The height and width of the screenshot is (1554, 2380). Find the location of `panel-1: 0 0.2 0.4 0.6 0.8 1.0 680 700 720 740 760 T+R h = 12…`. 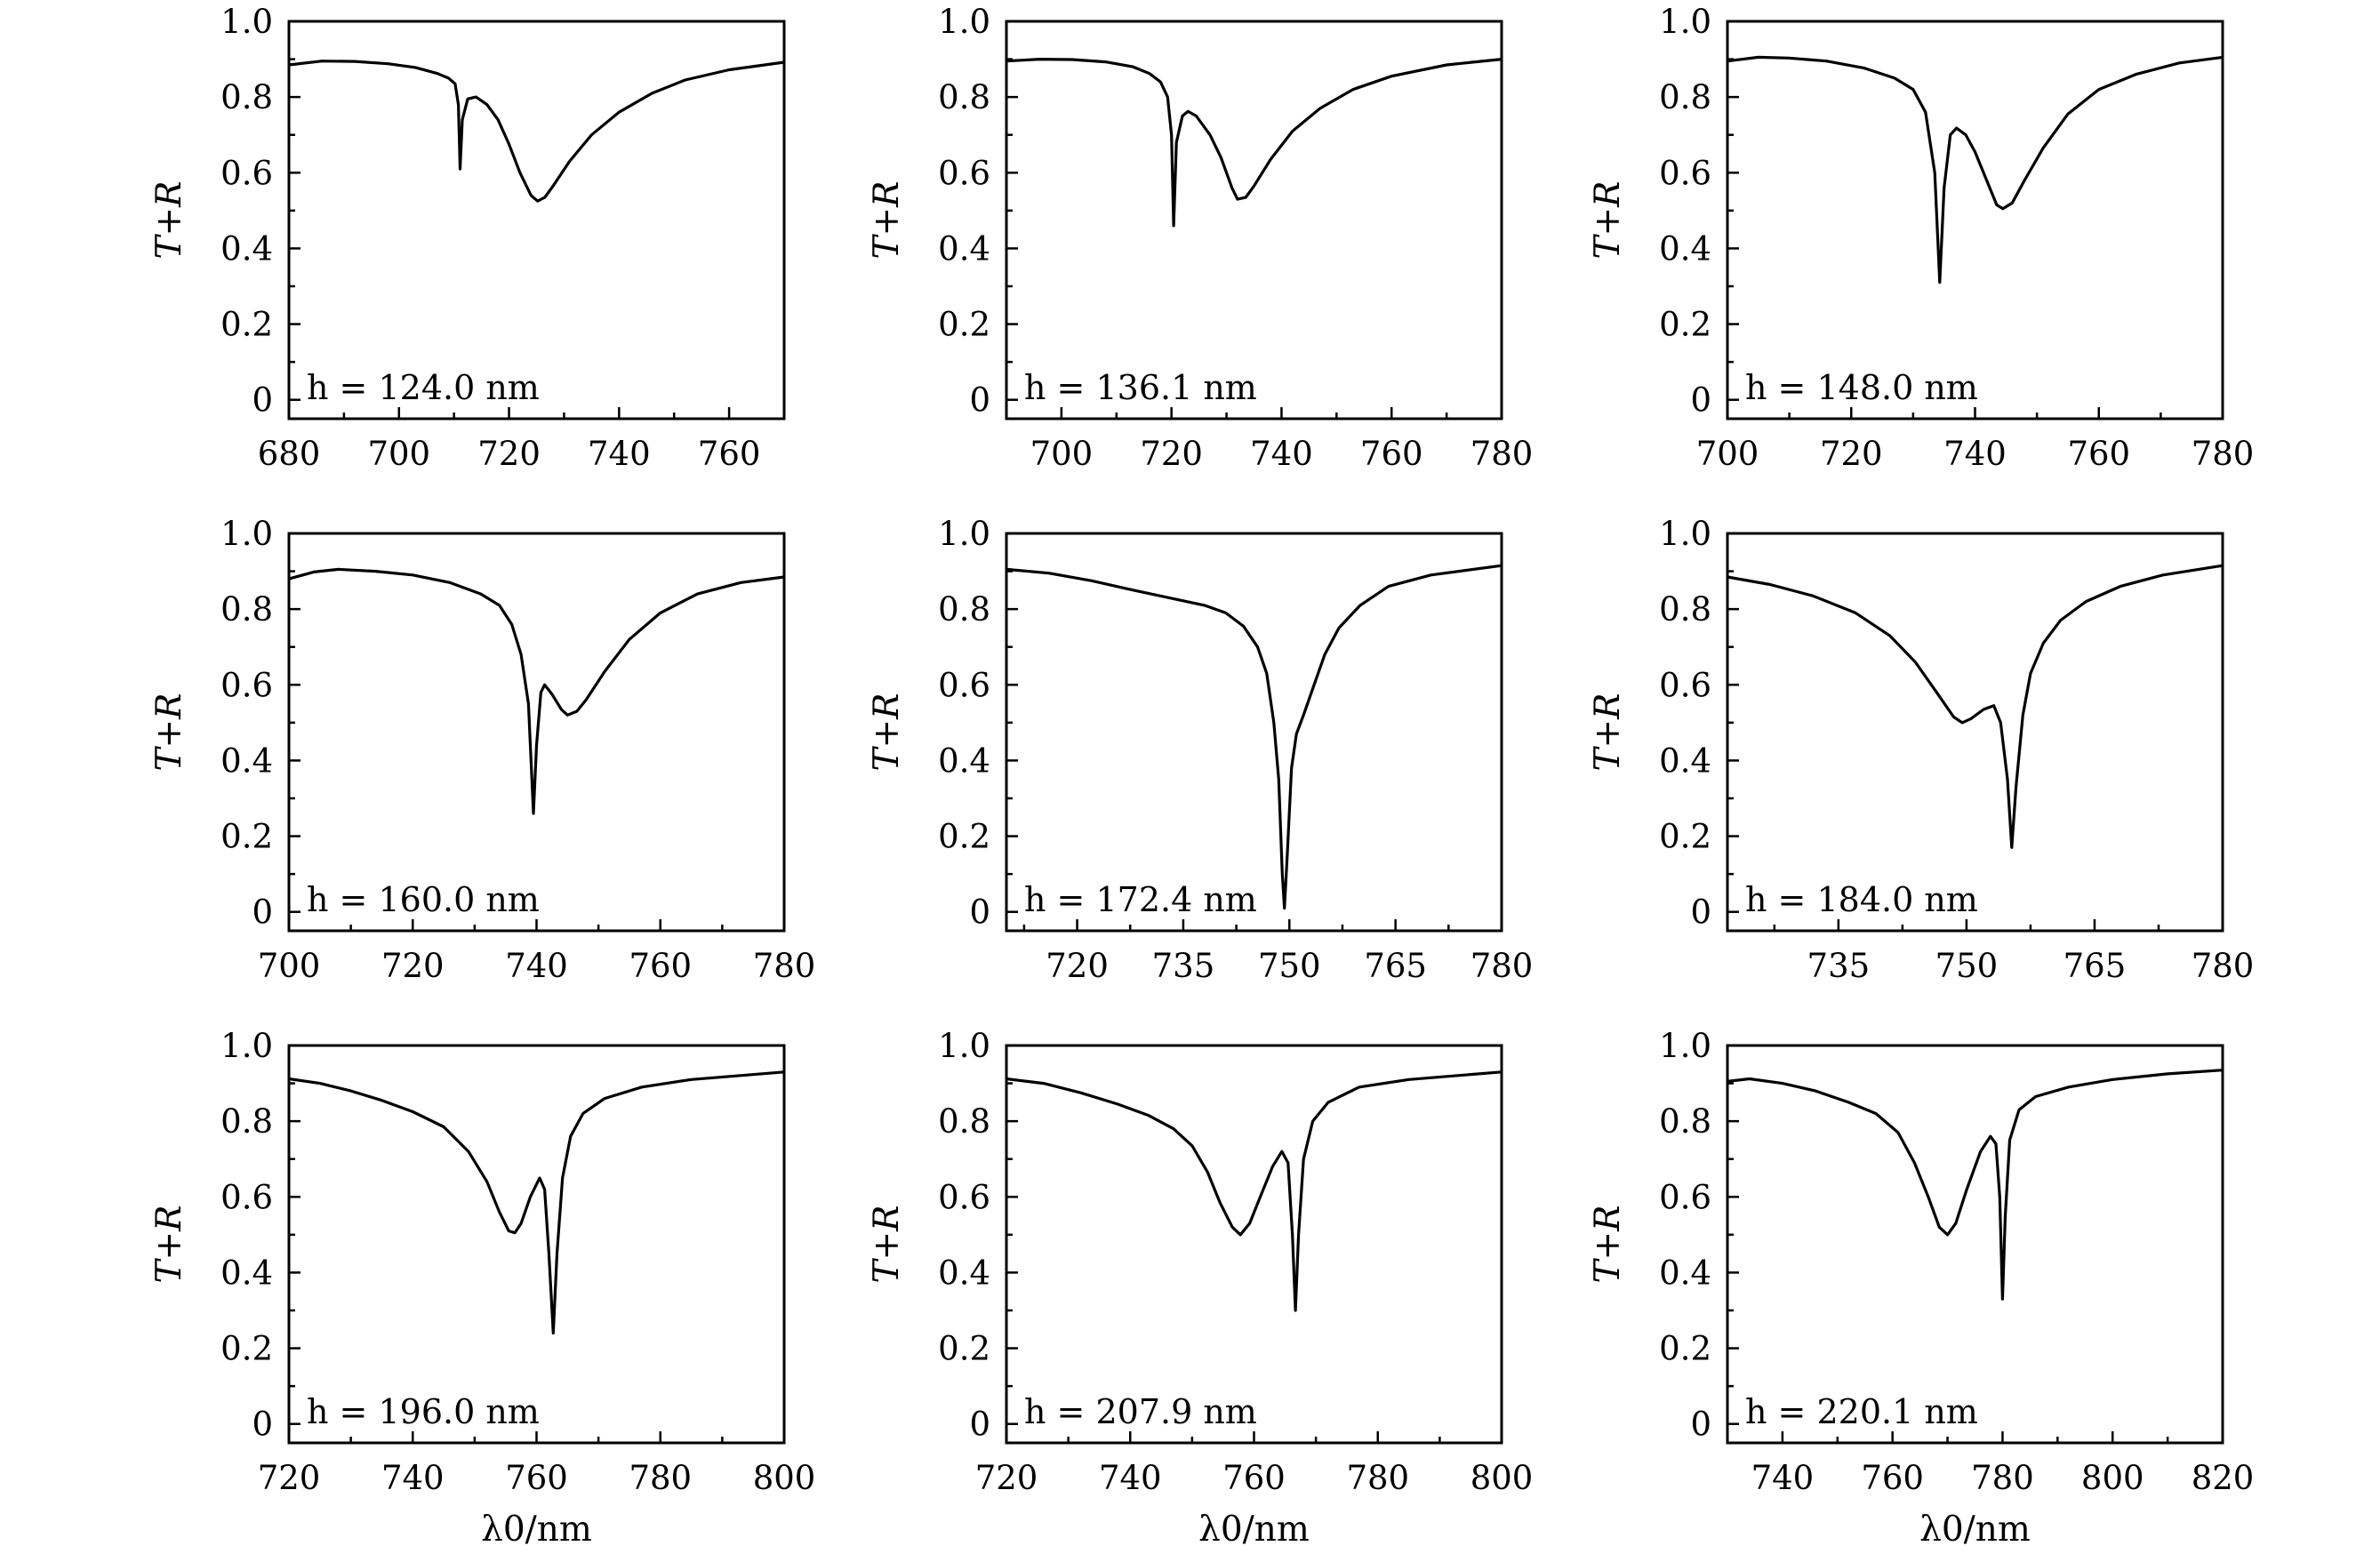

panel-1: 0 0.2 0.4 0.6 0.8 1.0 680 700 720 740 760 T+R h = 12… is located at coordinates (467, 238).